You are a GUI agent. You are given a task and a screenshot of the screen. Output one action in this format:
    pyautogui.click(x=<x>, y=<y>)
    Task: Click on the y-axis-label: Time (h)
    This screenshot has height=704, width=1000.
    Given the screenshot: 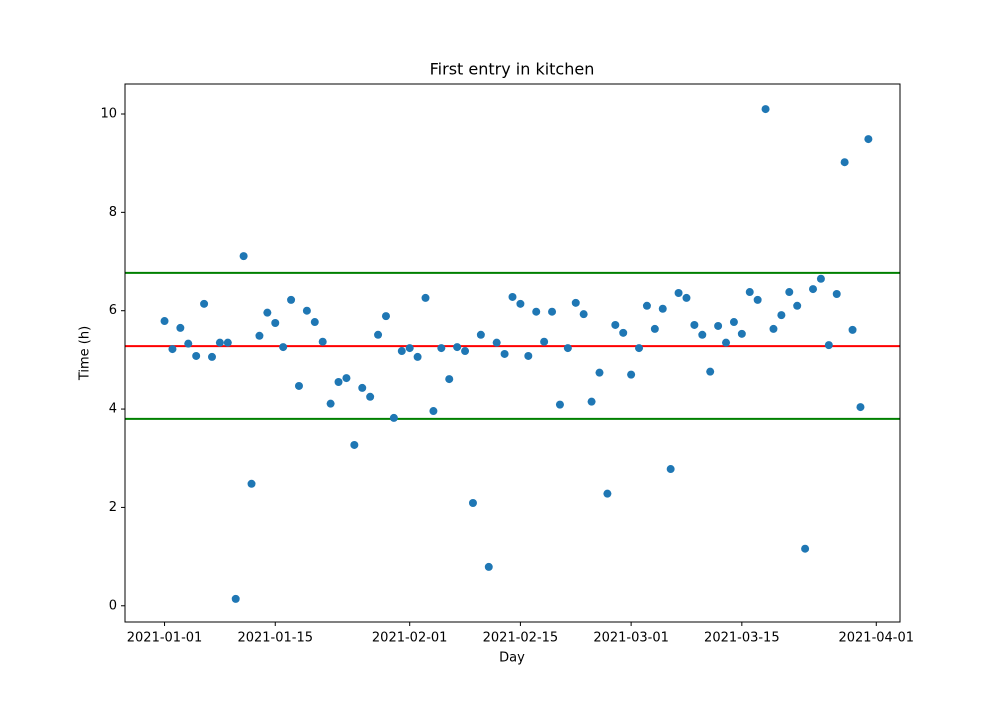 What is the action you would take?
    pyautogui.click(x=85, y=353)
    